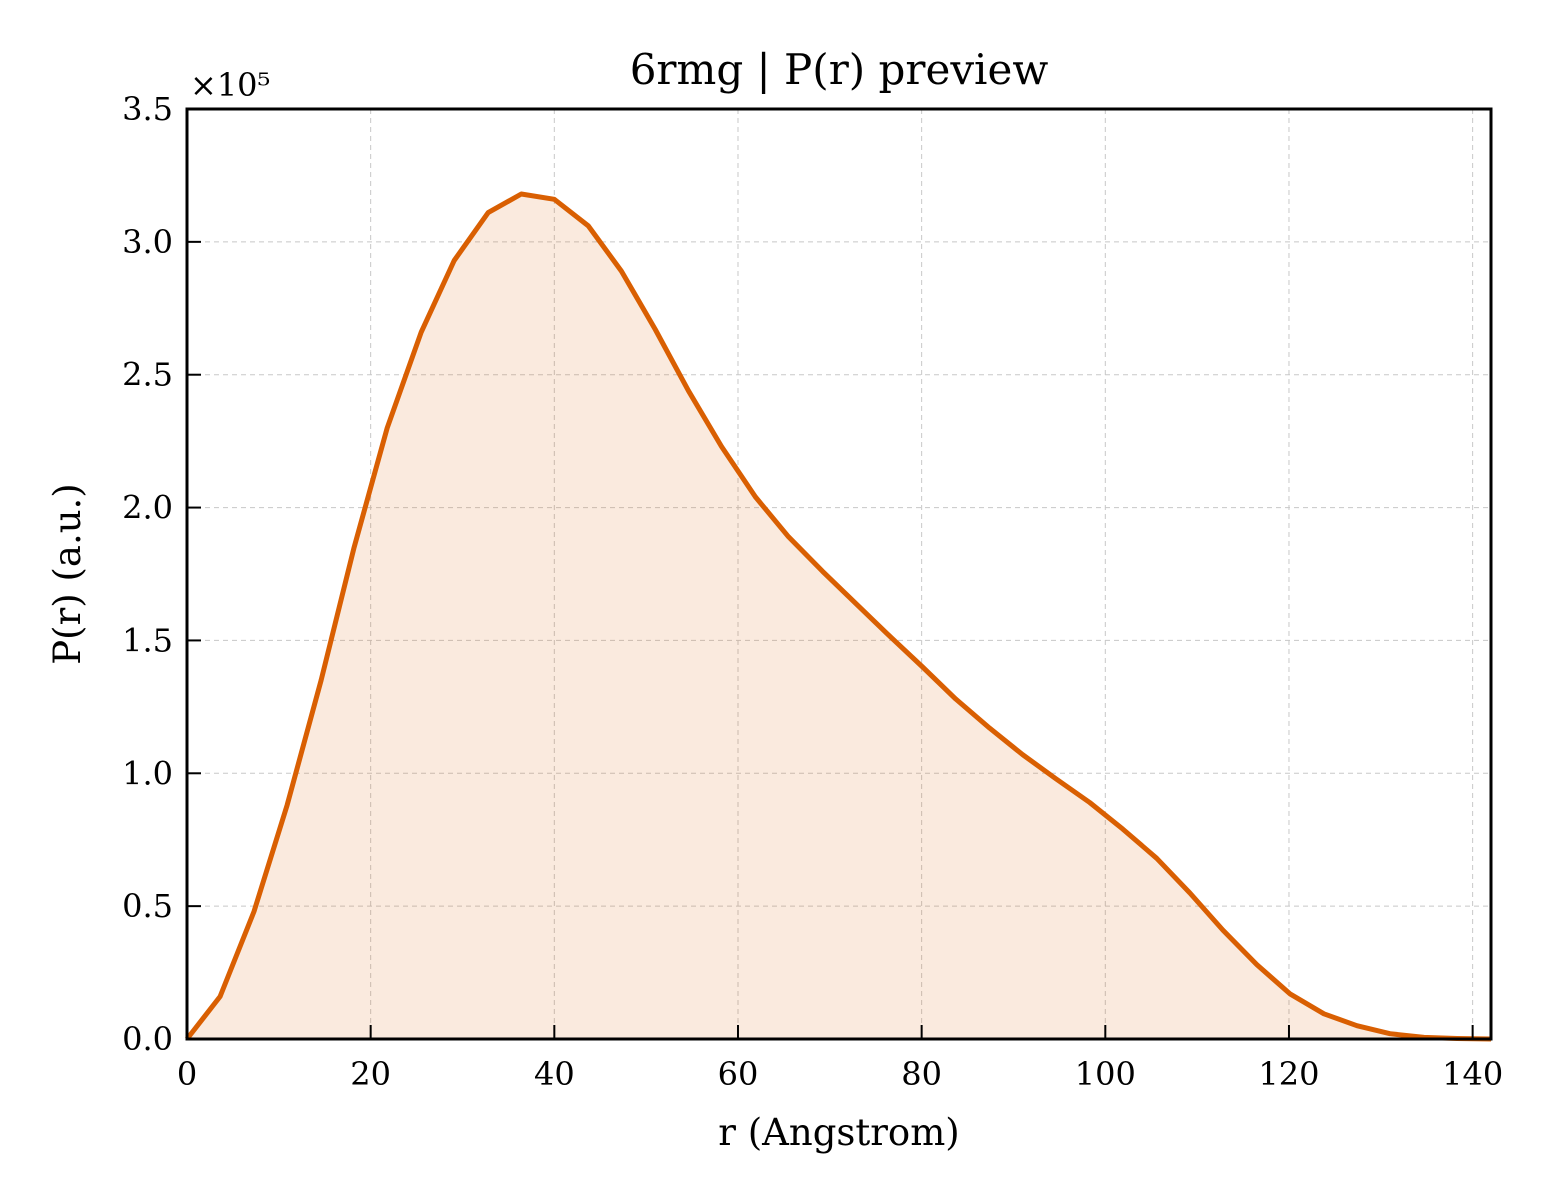 This screenshot has height=1200, width=1560. What do you see at coordinates (554, 1074) in the screenshot?
I see `x-tick-label: 40` at bounding box center [554, 1074].